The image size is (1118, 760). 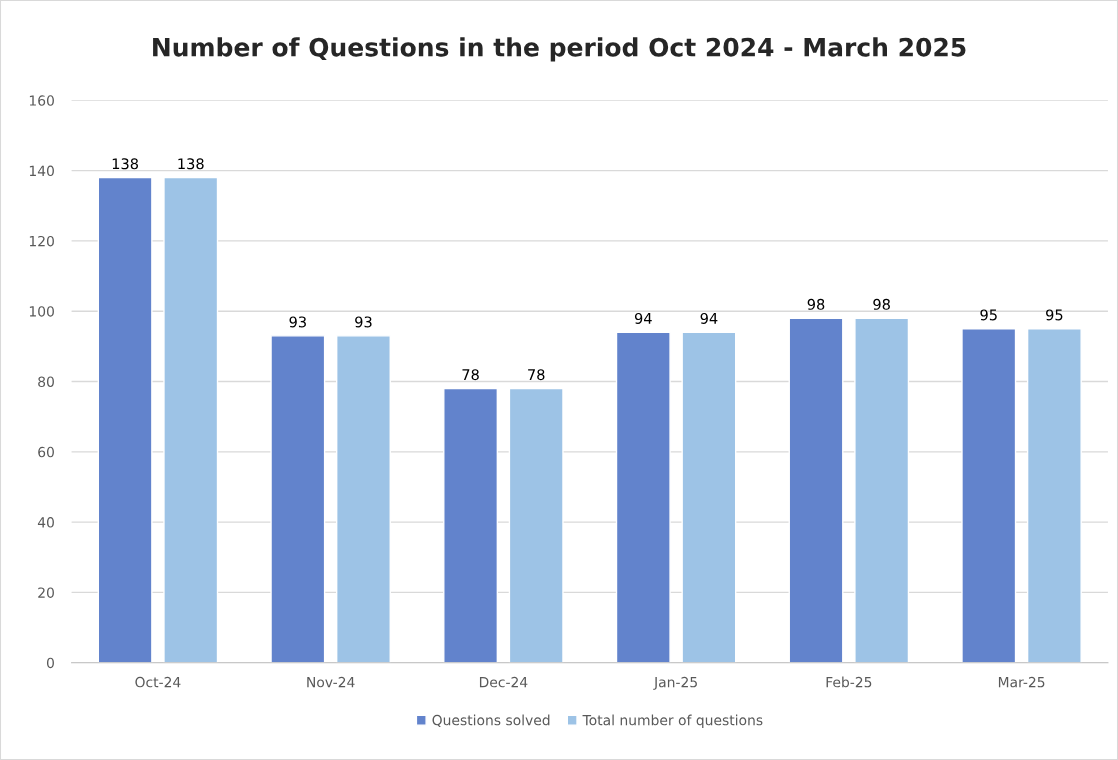 What do you see at coordinates (41, 241) in the screenshot?
I see `y-tick-label: 120` at bounding box center [41, 241].